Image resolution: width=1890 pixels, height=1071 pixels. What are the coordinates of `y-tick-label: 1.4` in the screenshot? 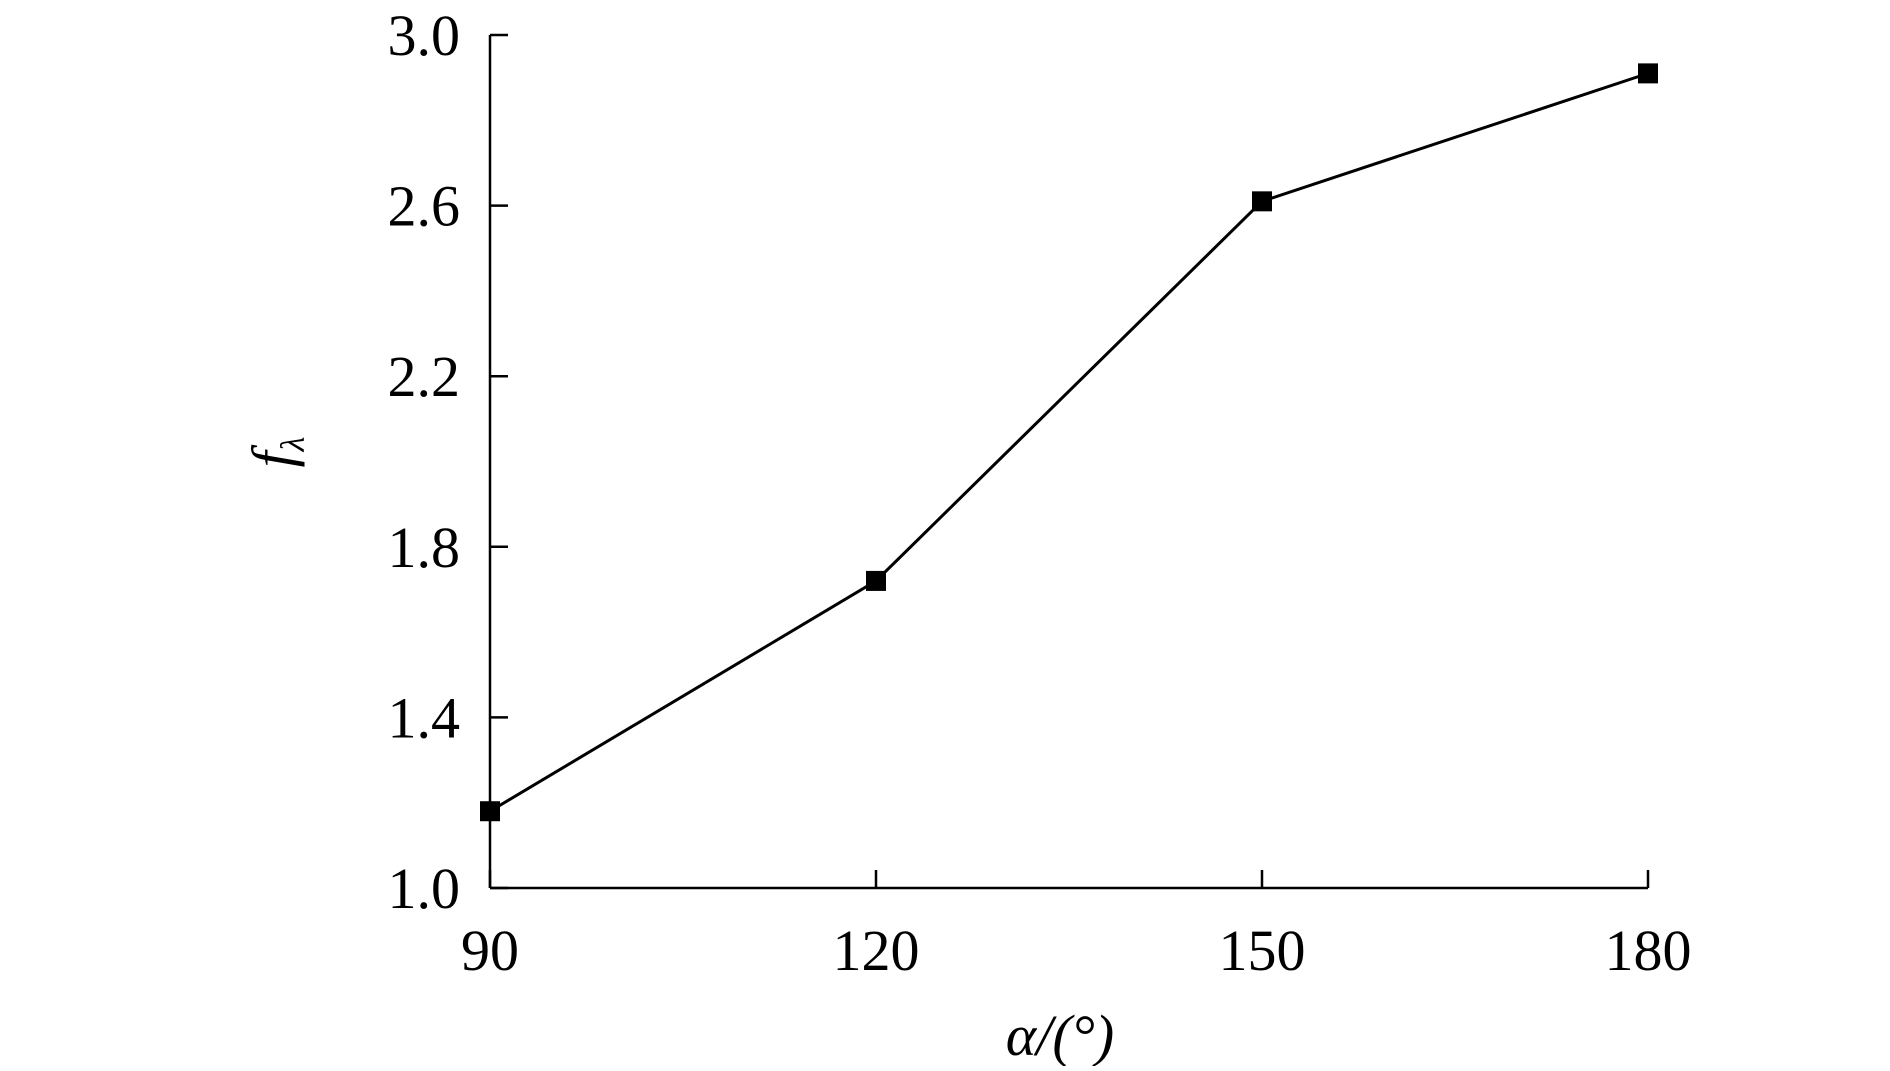 It's located at (424, 717).